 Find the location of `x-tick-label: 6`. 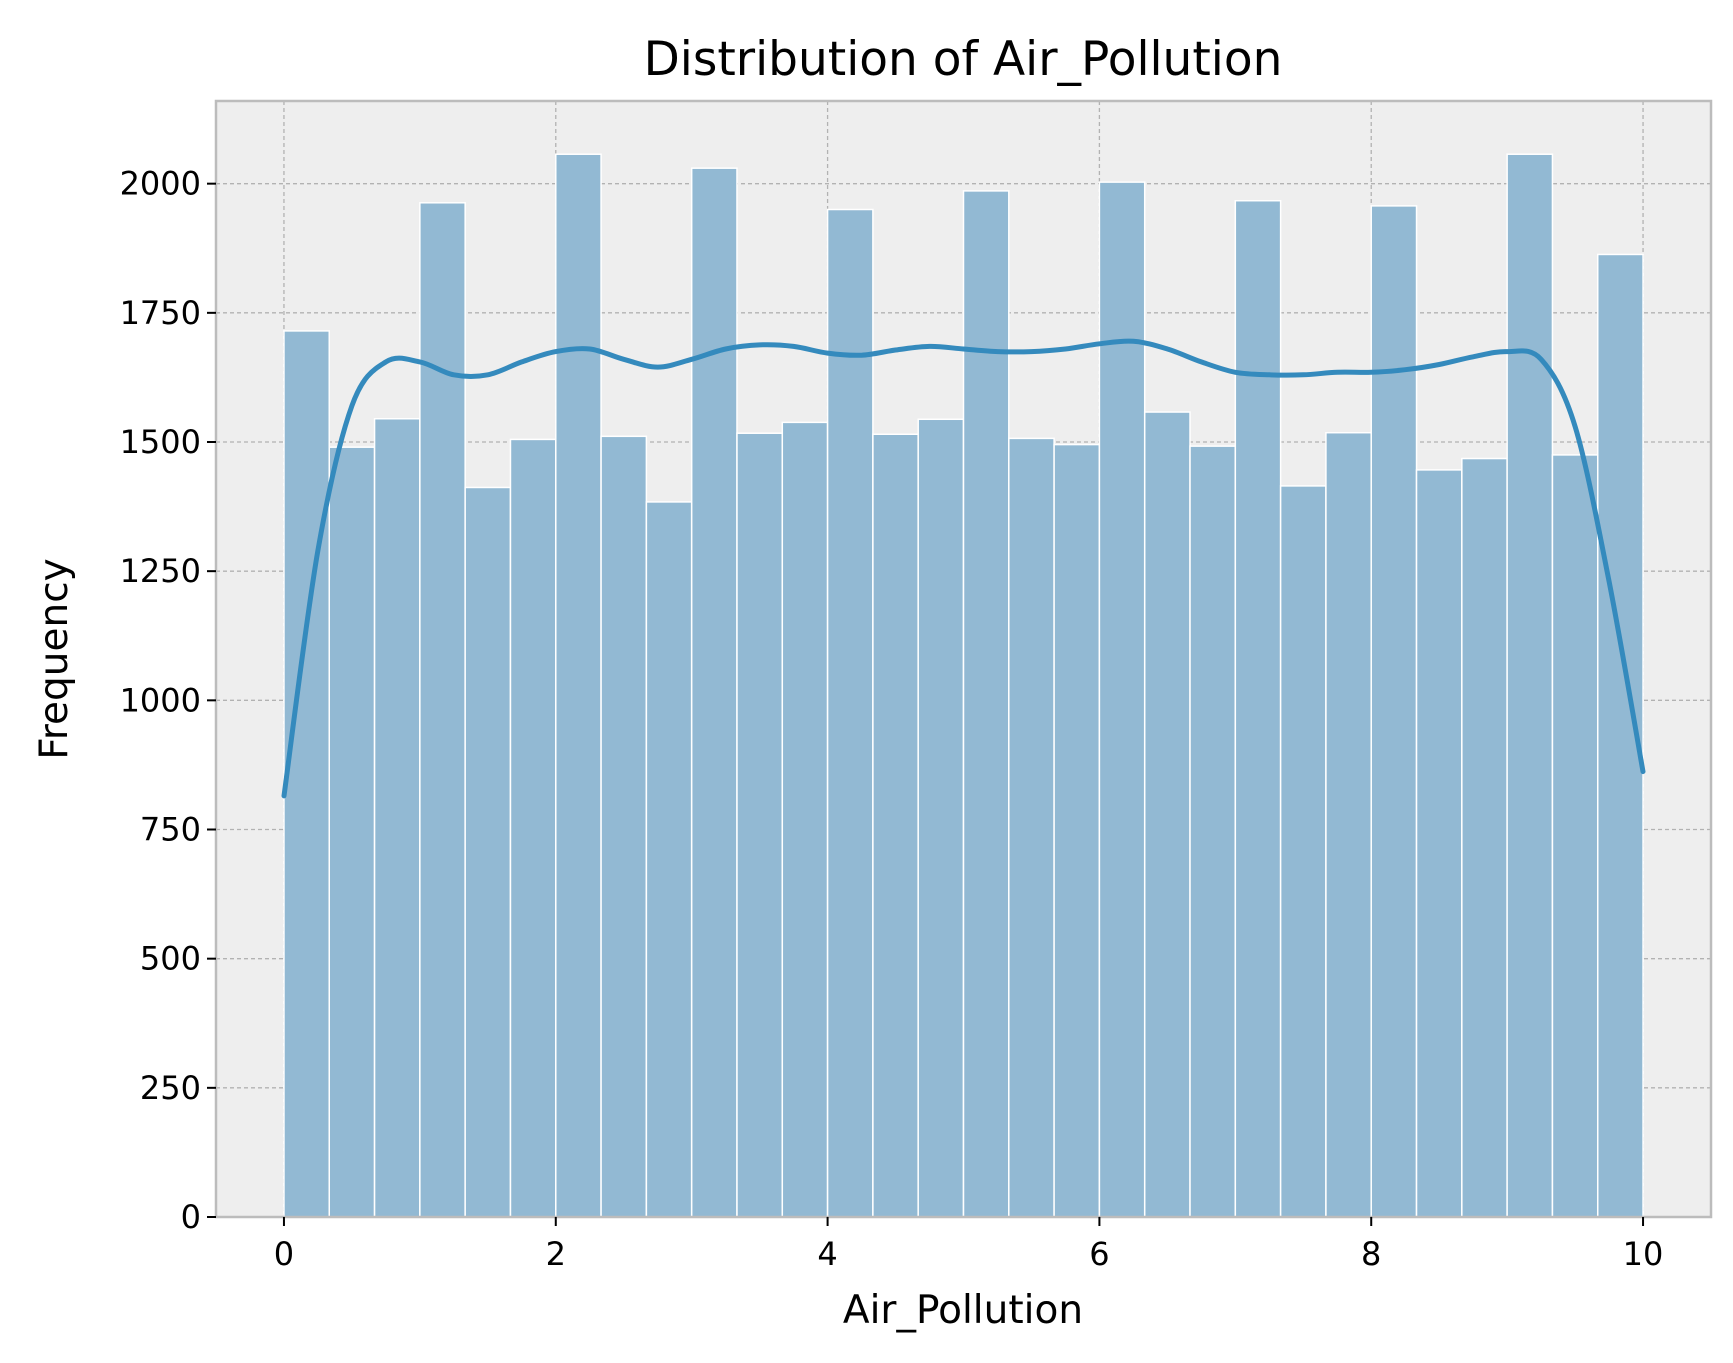

x-tick-label: 6 is located at coordinates (1099, 1254).